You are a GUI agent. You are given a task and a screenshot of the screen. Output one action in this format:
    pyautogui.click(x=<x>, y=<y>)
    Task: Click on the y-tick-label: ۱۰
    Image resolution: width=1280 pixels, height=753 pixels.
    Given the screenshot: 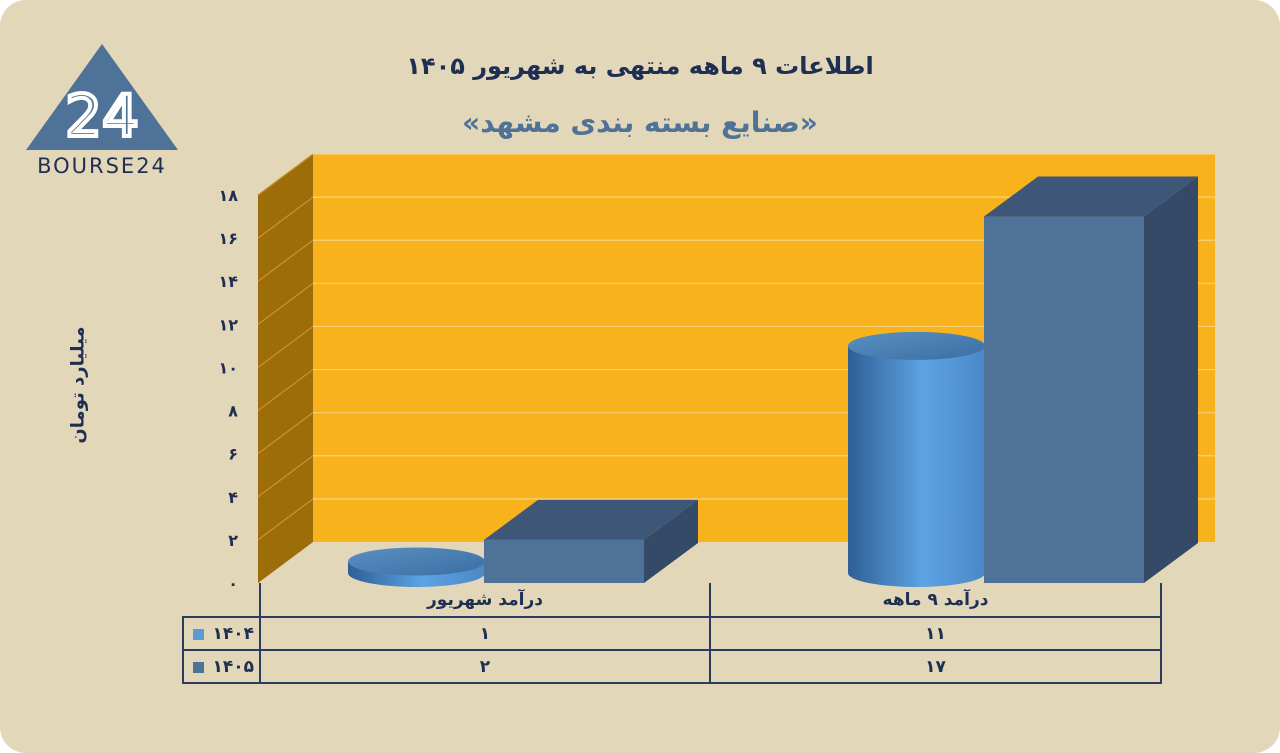 What is the action you would take?
    pyautogui.click(x=228, y=367)
    